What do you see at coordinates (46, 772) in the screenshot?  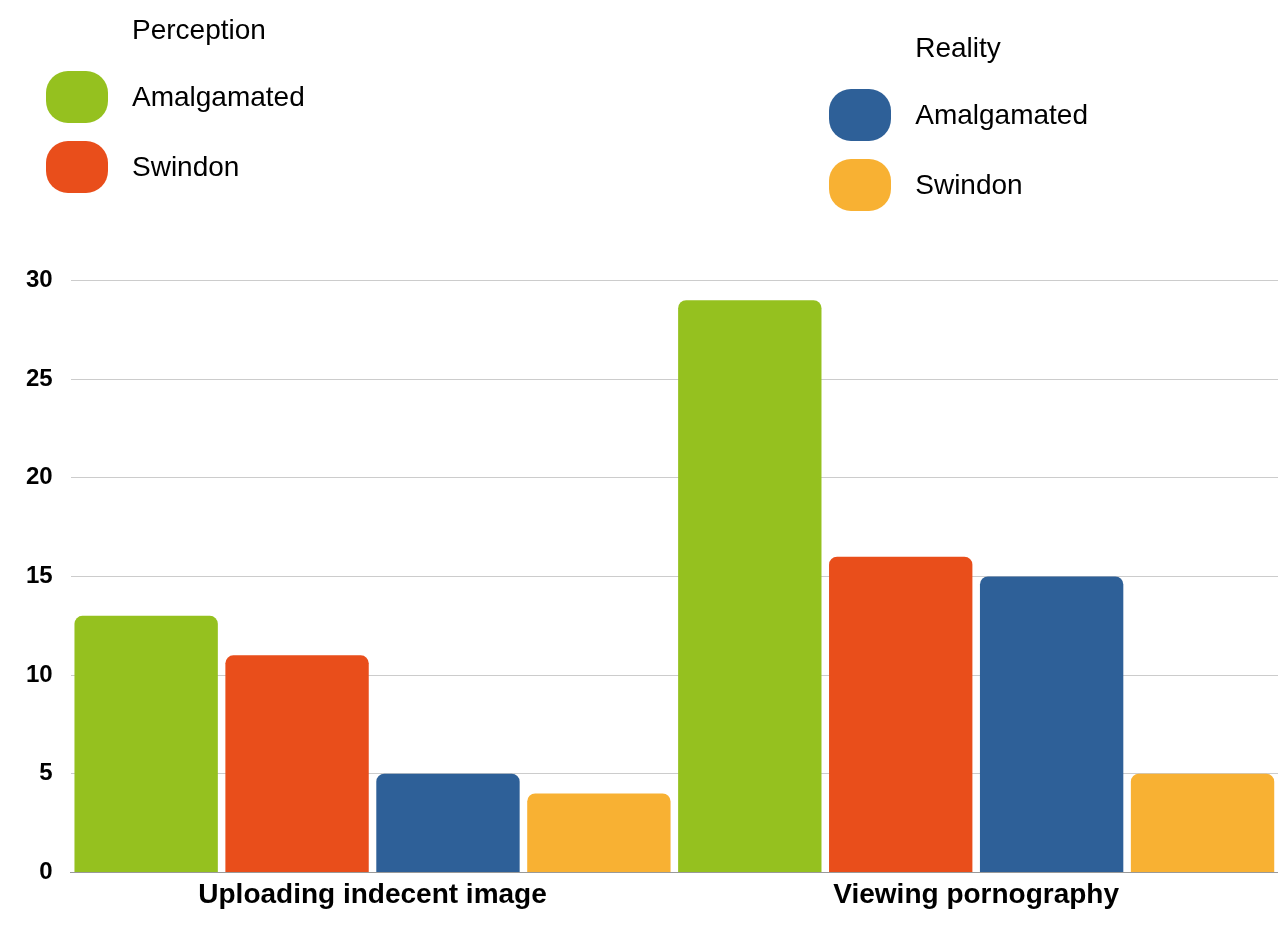 I see `y-tick-label: 5` at bounding box center [46, 772].